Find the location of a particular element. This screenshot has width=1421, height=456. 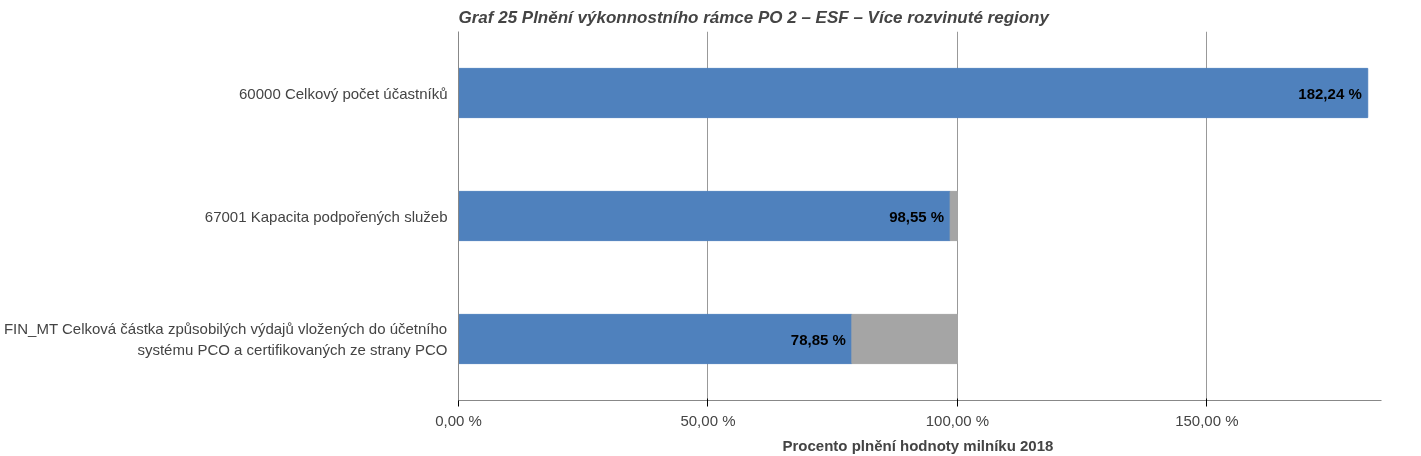

x-tick-label: 50,00 % is located at coordinates (708, 420).